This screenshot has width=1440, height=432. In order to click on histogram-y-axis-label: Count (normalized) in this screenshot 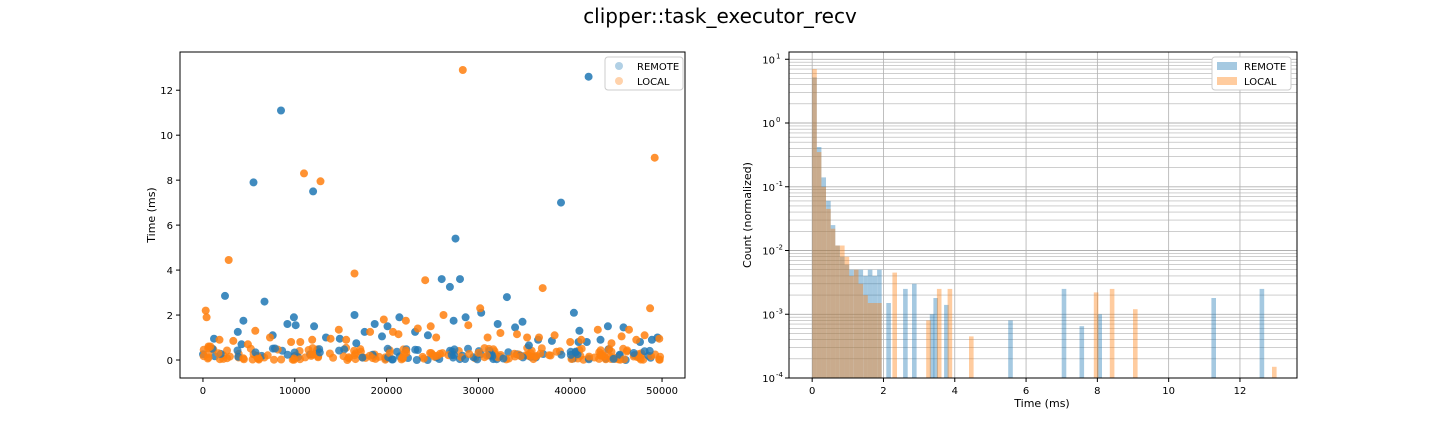, I will do `click(747, 215)`.